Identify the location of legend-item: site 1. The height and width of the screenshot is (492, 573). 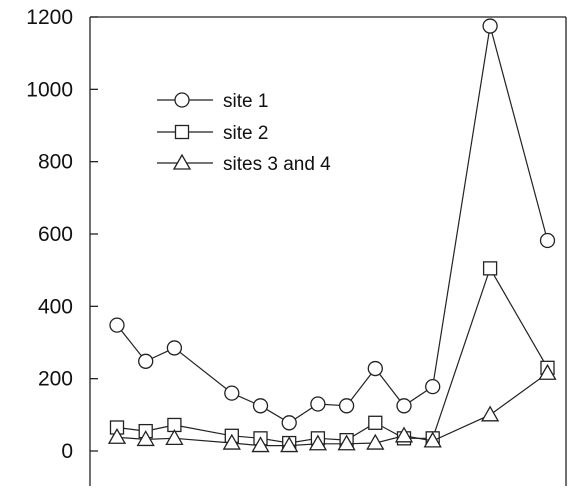
(212, 101).